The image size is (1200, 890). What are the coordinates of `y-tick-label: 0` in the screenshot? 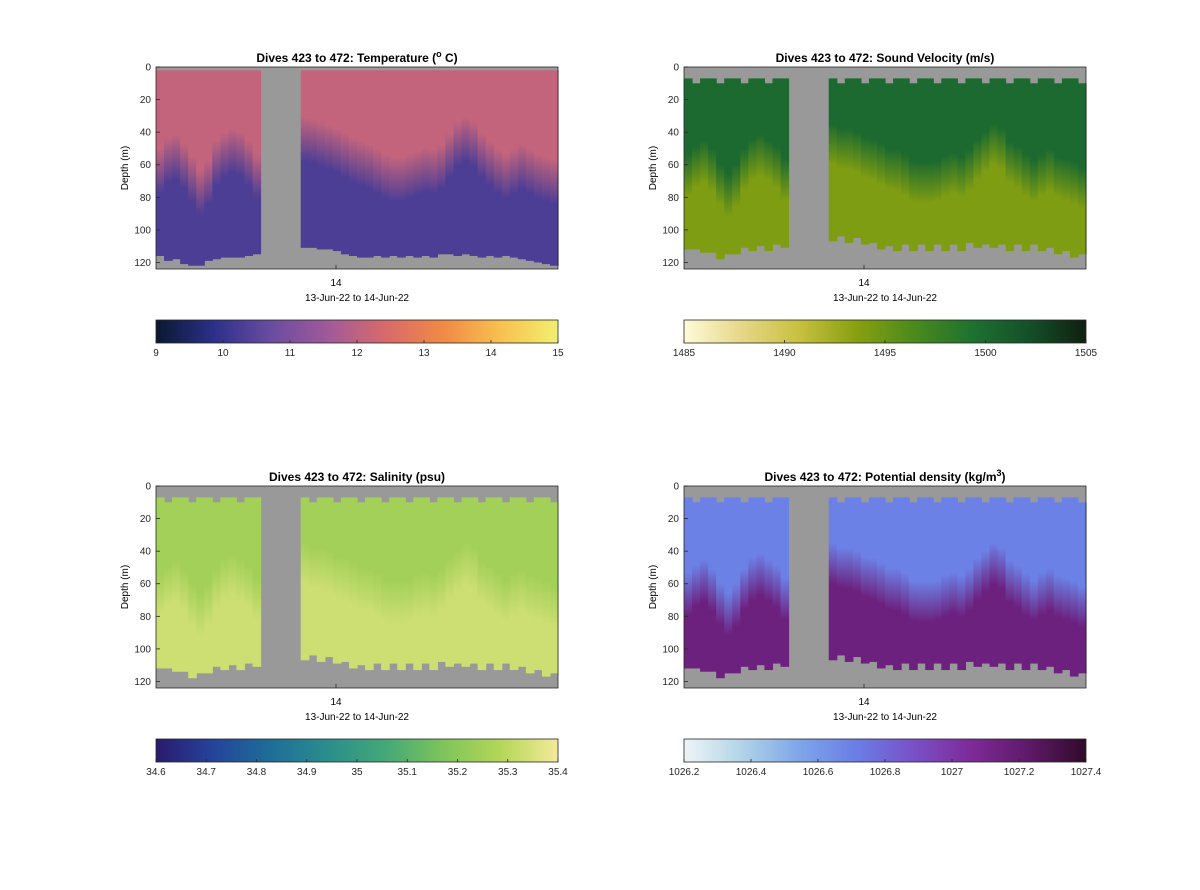 It's located at (148, 68).